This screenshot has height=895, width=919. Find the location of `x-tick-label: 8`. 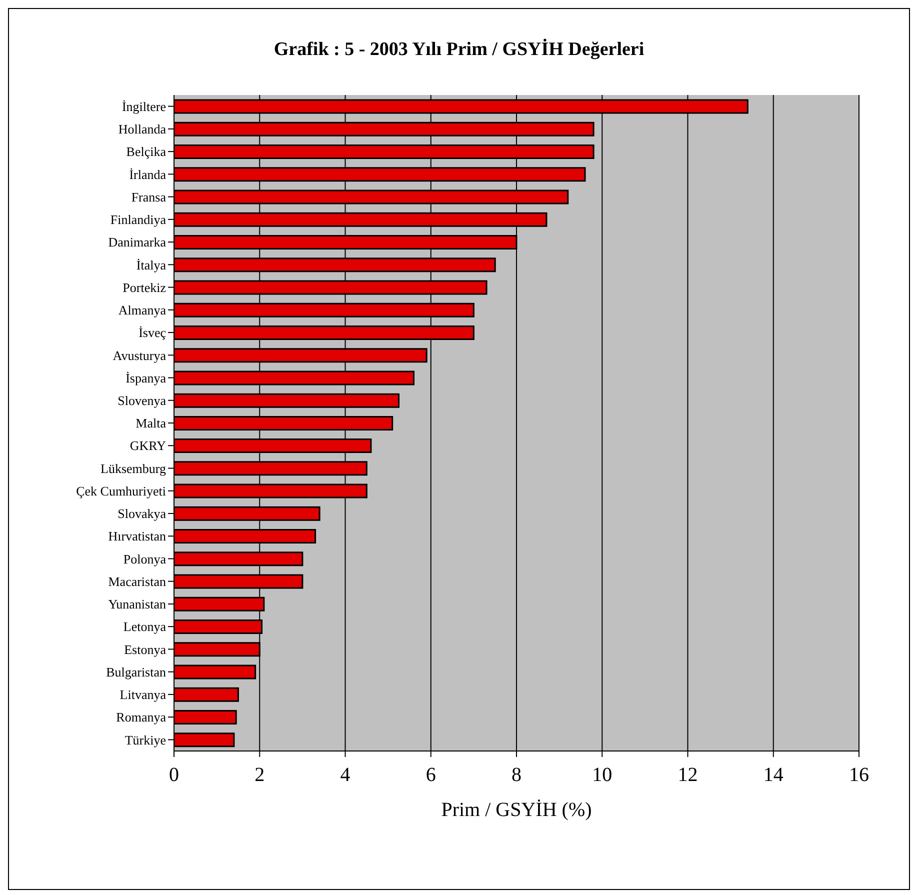

x-tick-label: 8 is located at coordinates (517, 775).